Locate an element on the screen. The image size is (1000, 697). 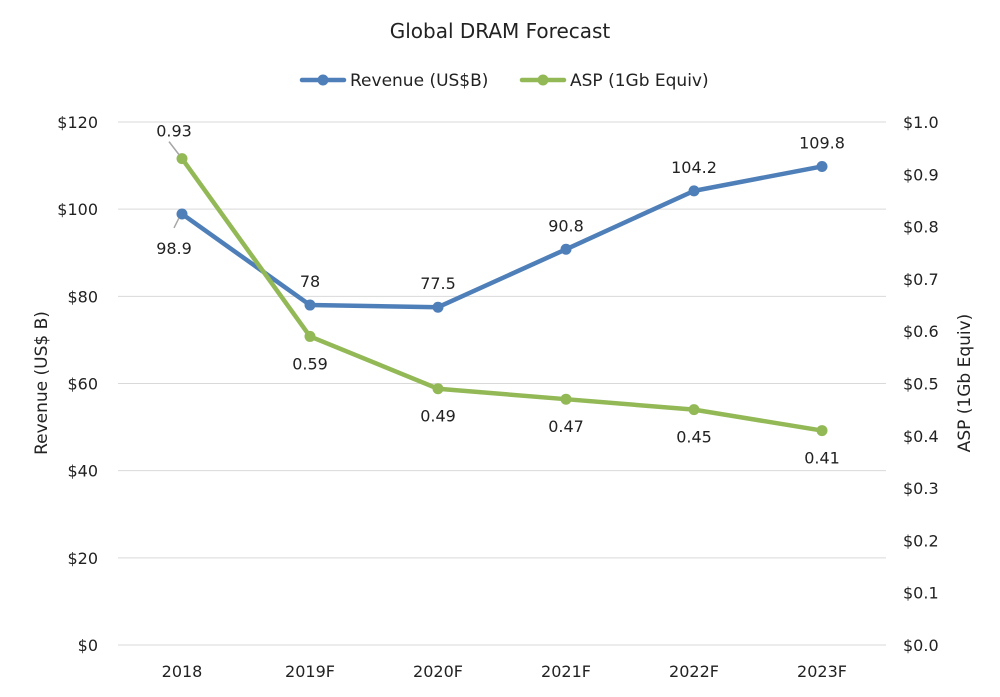
left-tick-label: $0 is located at coordinates (88, 645).